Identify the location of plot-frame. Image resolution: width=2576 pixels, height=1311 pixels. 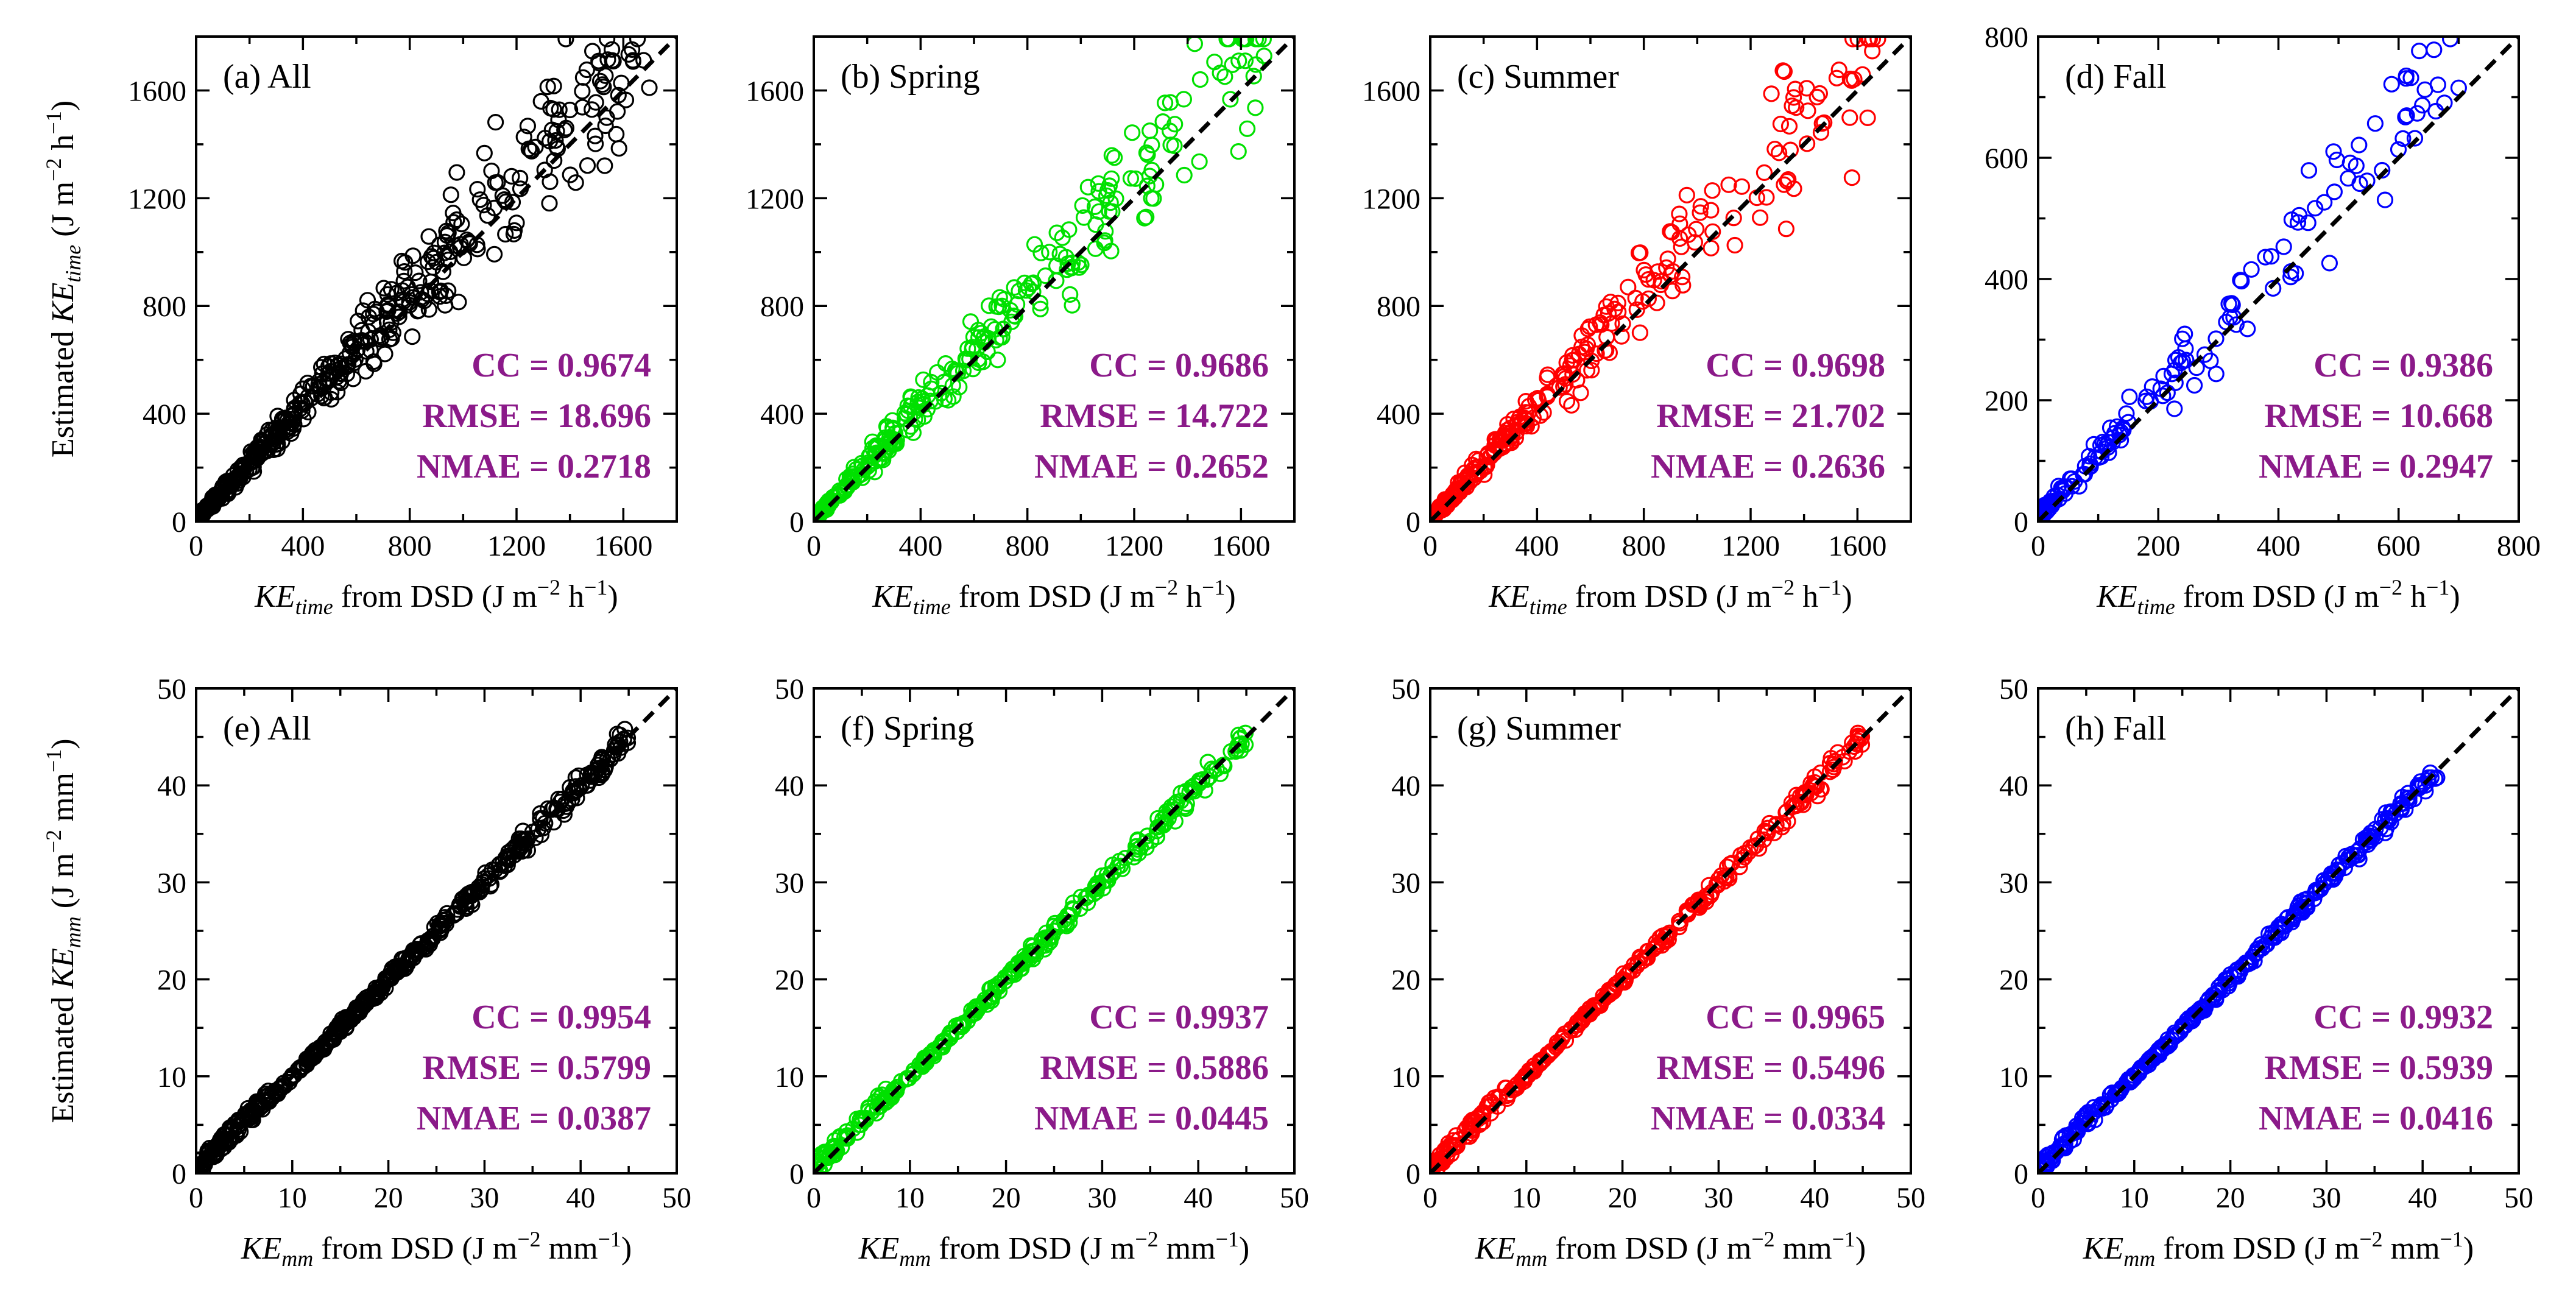
(1670, 279).